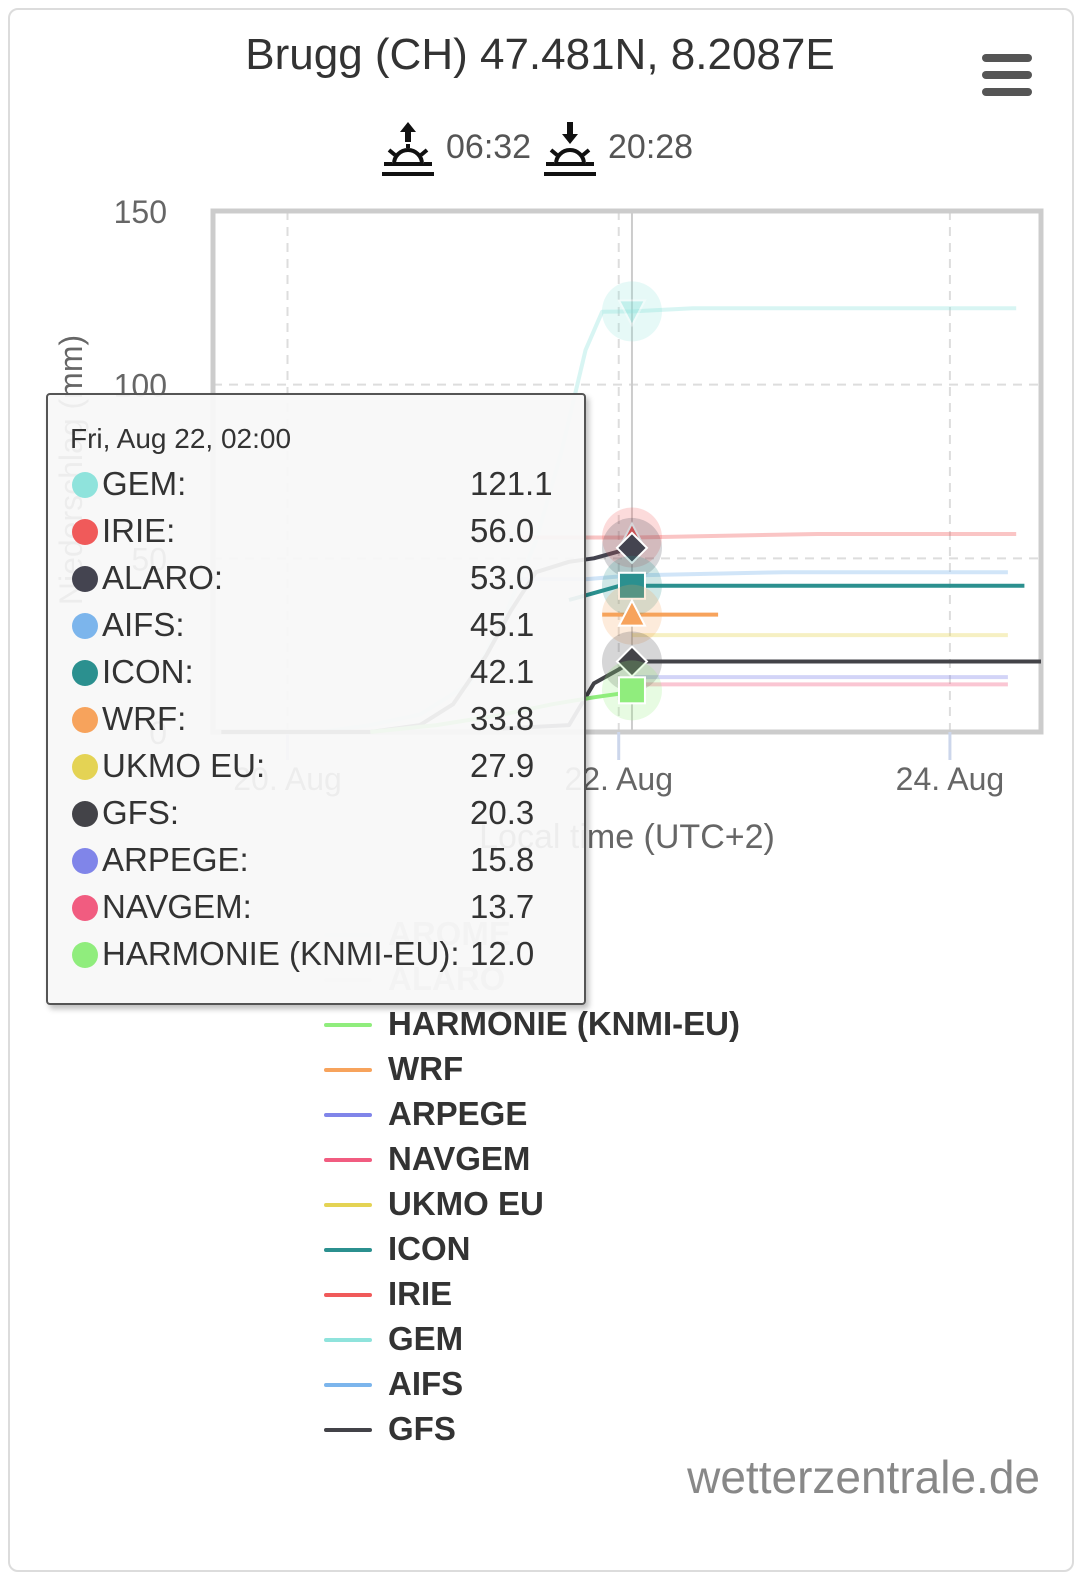 The height and width of the screenshot is (1572, 1080). I want to click on legend-label: HARMONIE (KNMI-EU), so click(564, 1023).